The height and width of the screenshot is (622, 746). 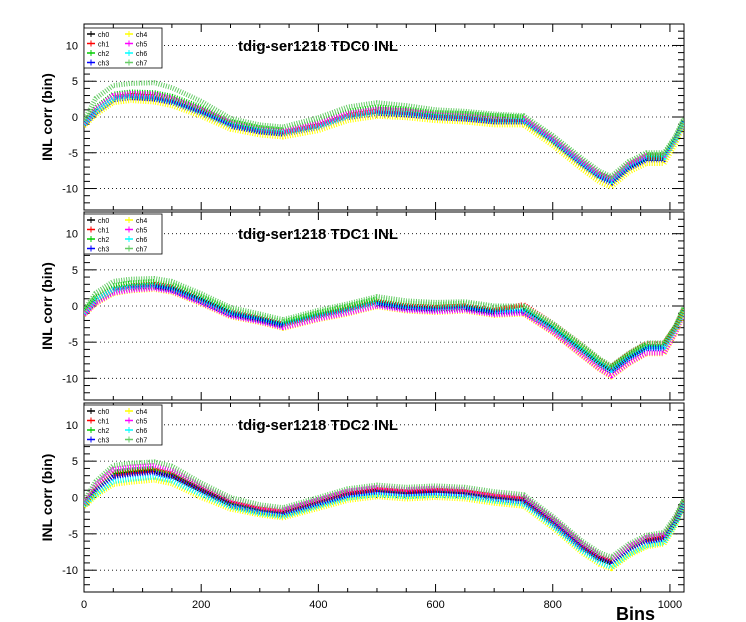 I want to click on panel-title: tdig-ser1218 TDC0 INL, so click(x=318, y=46).